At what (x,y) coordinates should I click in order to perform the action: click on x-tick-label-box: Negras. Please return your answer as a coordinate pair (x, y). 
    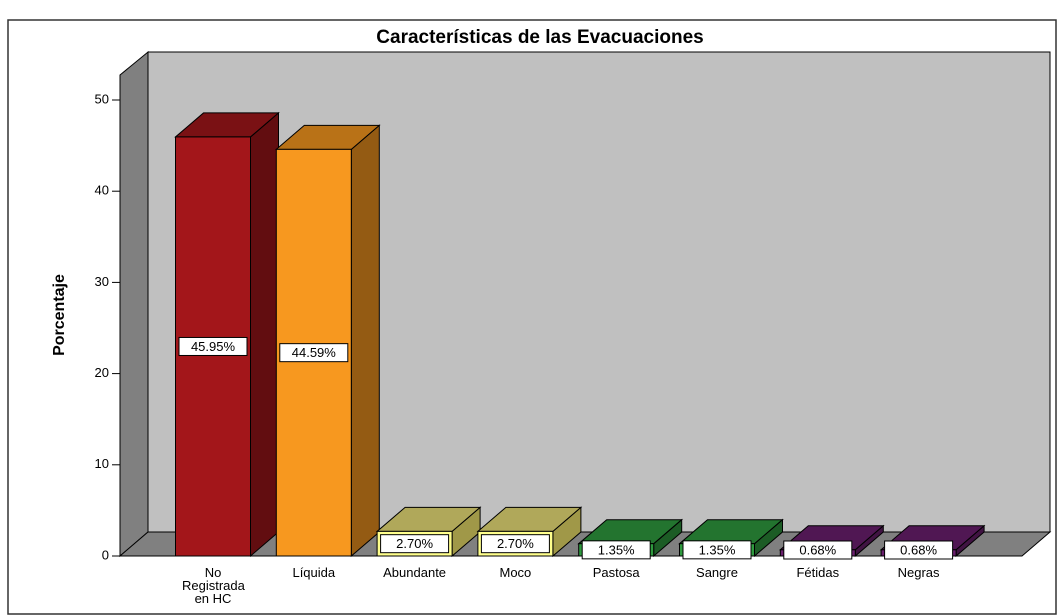
    Looking at the image, I should click on (918, 573).